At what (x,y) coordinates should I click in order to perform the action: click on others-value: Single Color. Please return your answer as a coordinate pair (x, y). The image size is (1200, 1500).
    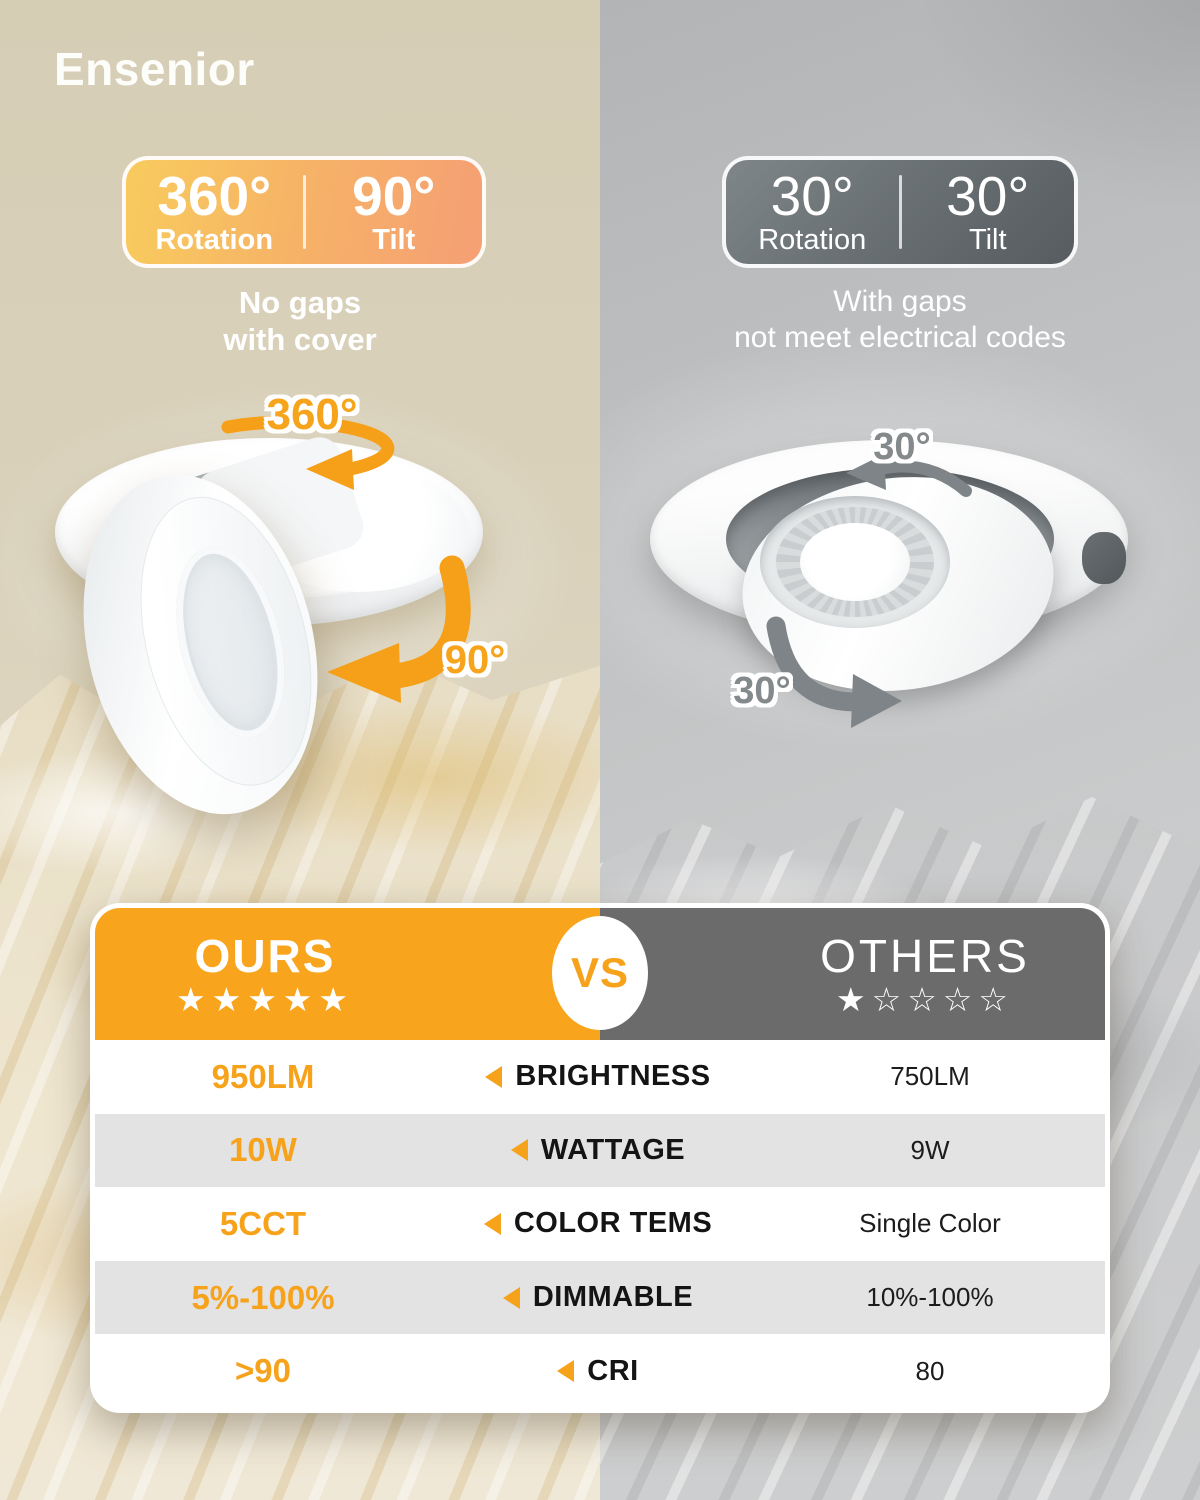
    Looking at the image, I should click on (930, 1223).